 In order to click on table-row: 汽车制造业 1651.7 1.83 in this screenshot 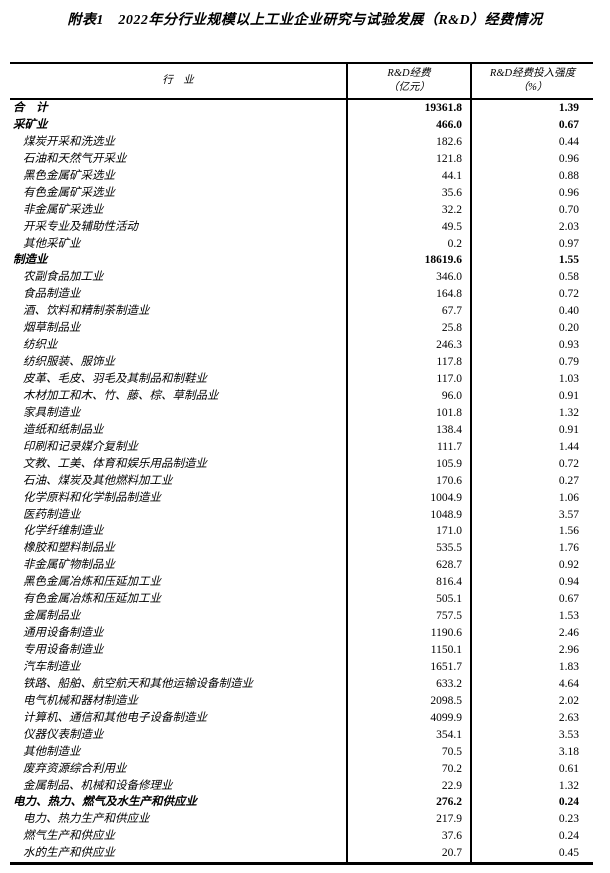, I will do `click(301, 667)`.